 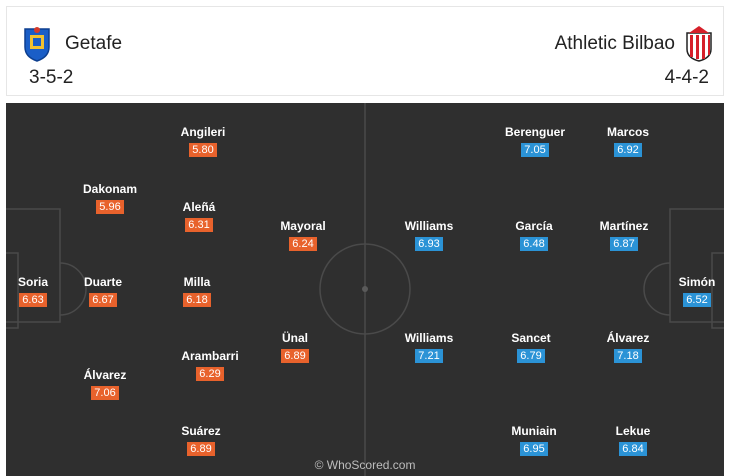 What do you see at coordinates (628, 150) in the screenshot?
I see `player-rating: 6.92` at bounding box center [628, 150].